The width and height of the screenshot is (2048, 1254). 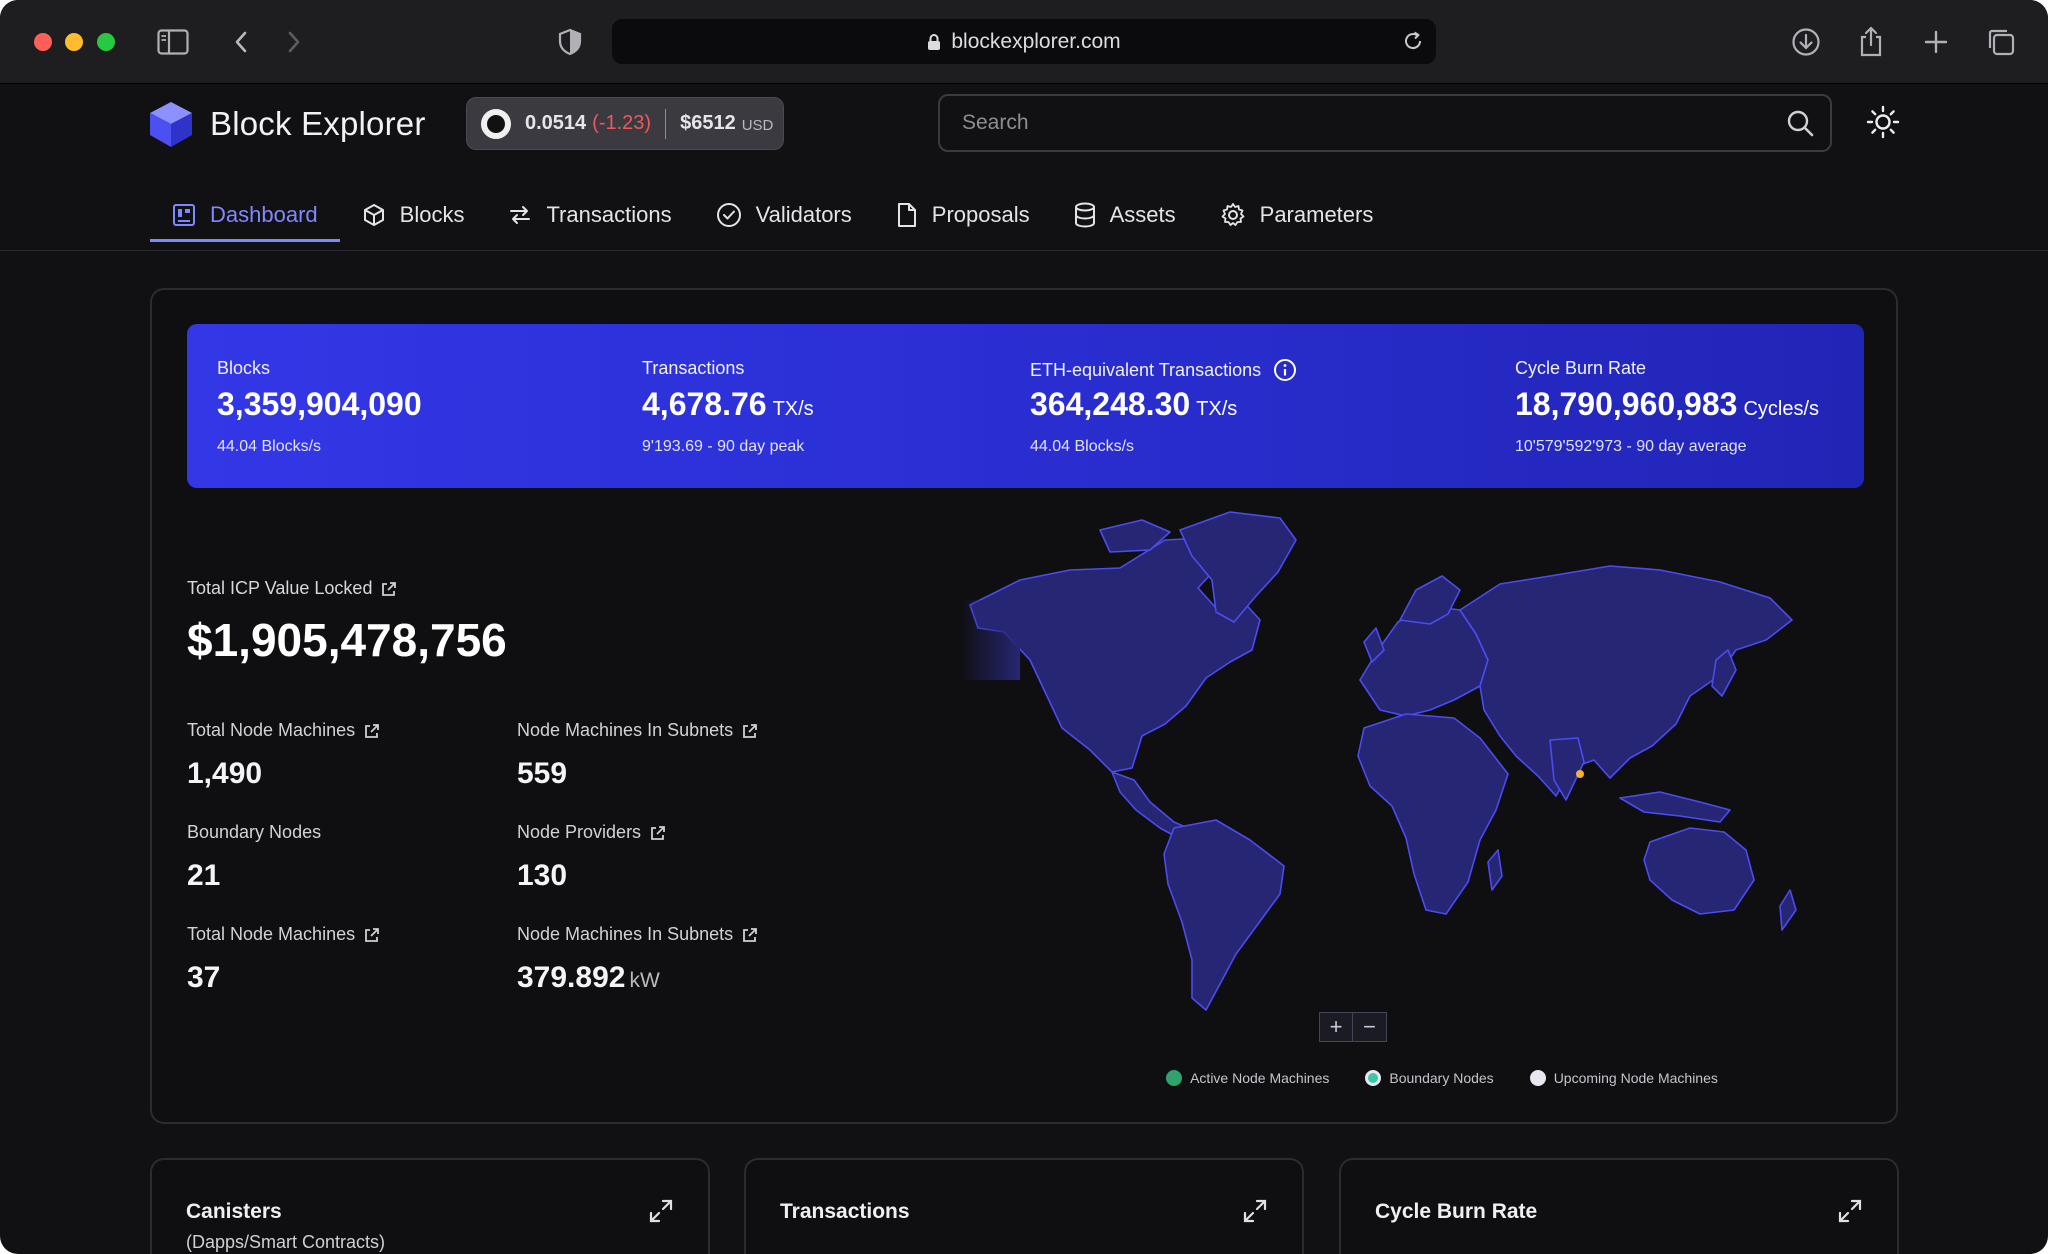 What do you see at coordinates (204, 875) in the screenshot?
I see `metric-value: 21` at bounding box center [204, 875].